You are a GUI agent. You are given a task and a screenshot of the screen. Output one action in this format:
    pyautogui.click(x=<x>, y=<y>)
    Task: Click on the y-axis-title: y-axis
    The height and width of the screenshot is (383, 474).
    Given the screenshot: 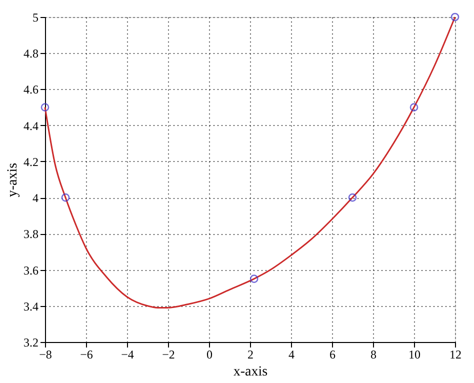 What is the action you would take?
    pyautogui.click(x=13, y=180)
    